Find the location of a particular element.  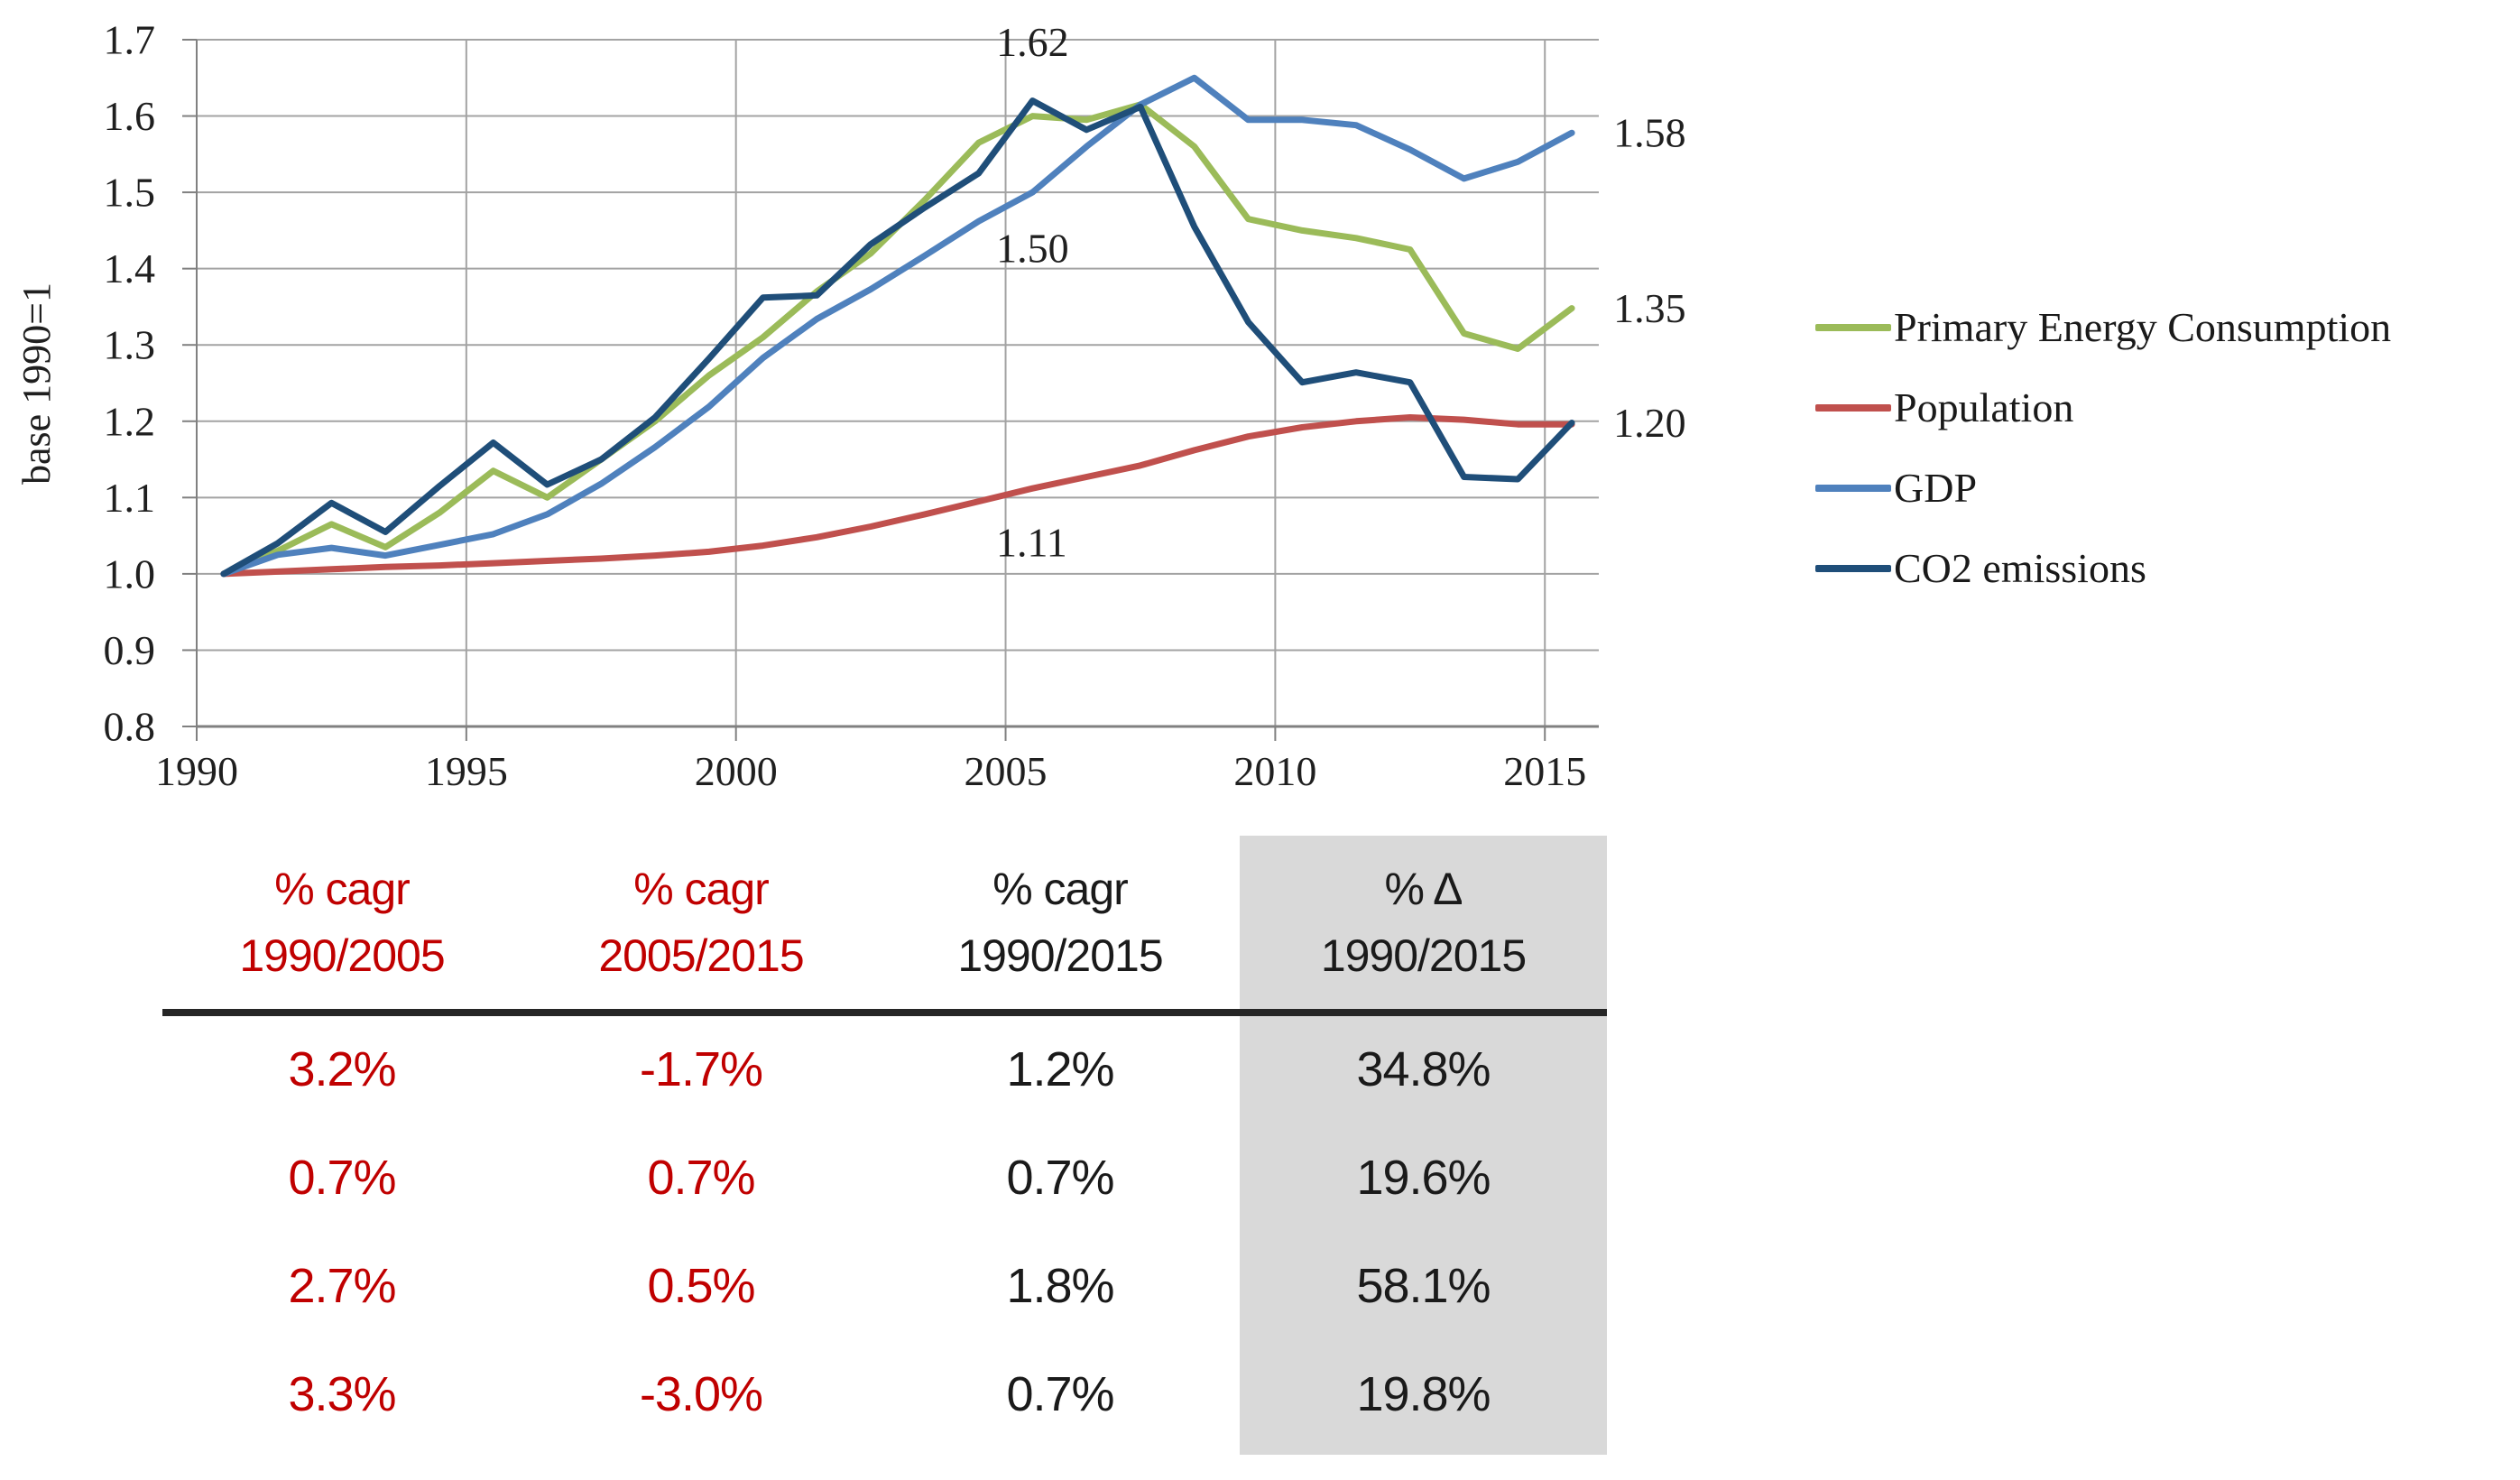

header-delta-1990-2015: % Δ 1990/2015 is located at coordinates (1423, 922).